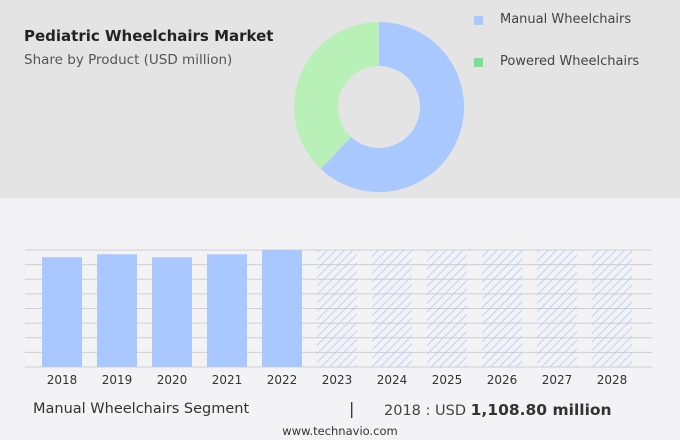 The height and width of the screenshot is (440, 680). Describe the element at coordinates (557, 308) in the screenshot. I see `bar-forecast-2027` at that location.